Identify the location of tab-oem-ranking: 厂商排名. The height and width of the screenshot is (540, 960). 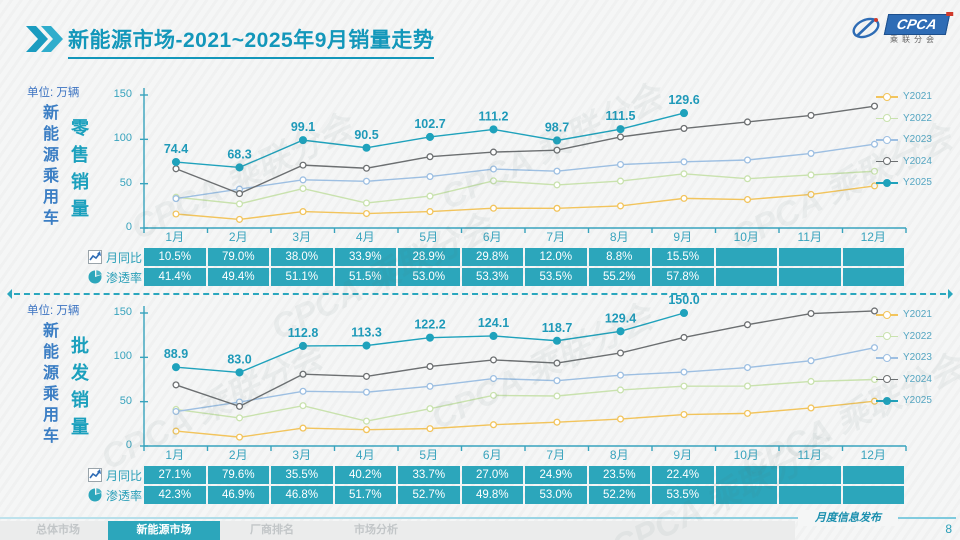
(272, 530).